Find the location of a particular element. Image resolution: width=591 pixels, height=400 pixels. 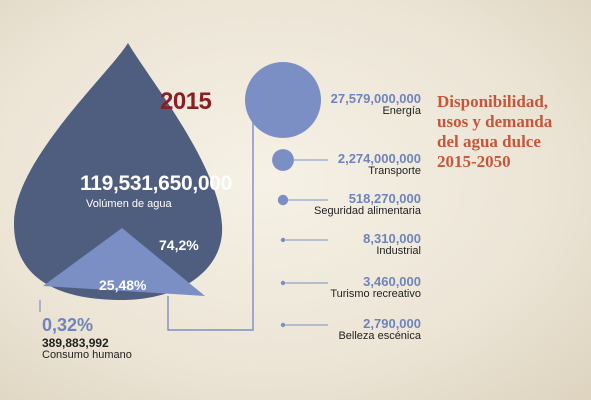

use-label-3: Industrial is located at coordinates (398, 251).